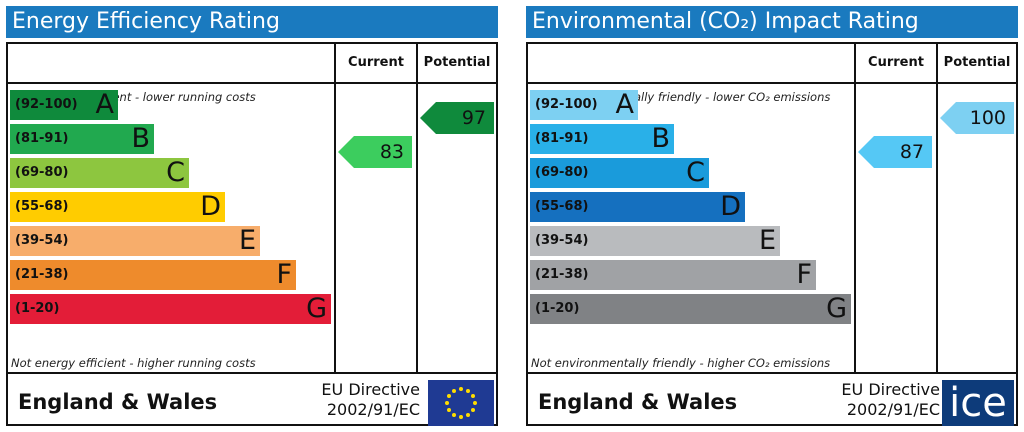  I want to click on potential-rating-arrow: 97, so click(457, 118).